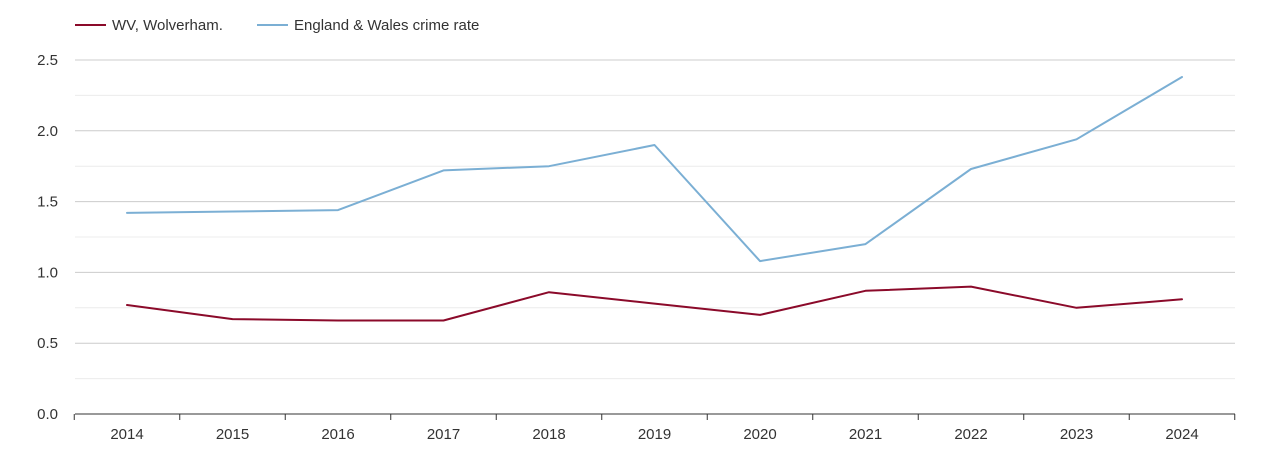  Describe the element at coordinates (1181, 434) in the screenshot. I see `x-tick-label: 2024` at that location.